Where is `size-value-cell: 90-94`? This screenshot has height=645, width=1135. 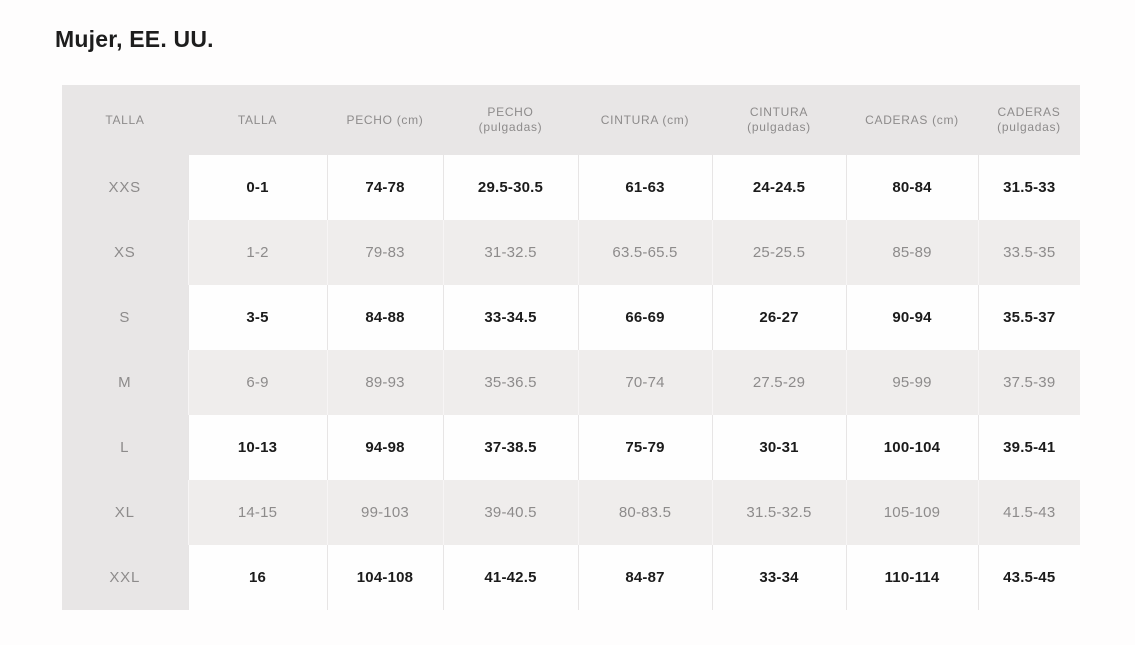 size-value-cell: 90-94 is located at coordinates (911, 317).